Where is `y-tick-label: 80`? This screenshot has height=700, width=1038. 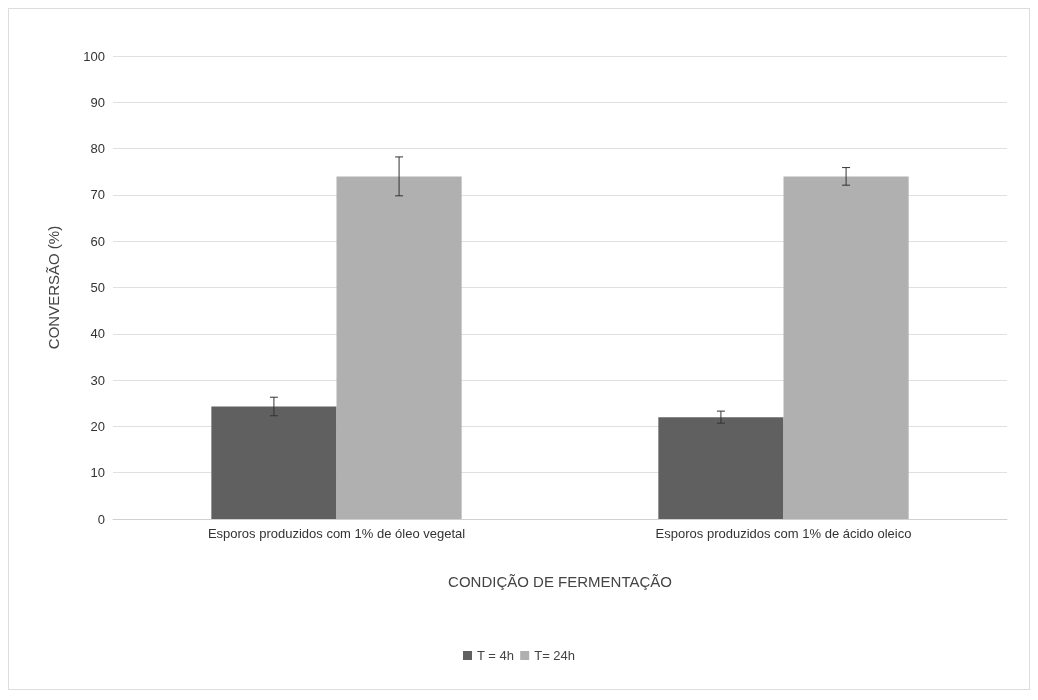
y-tick-label: 80 is located at coordinates (97, 149).